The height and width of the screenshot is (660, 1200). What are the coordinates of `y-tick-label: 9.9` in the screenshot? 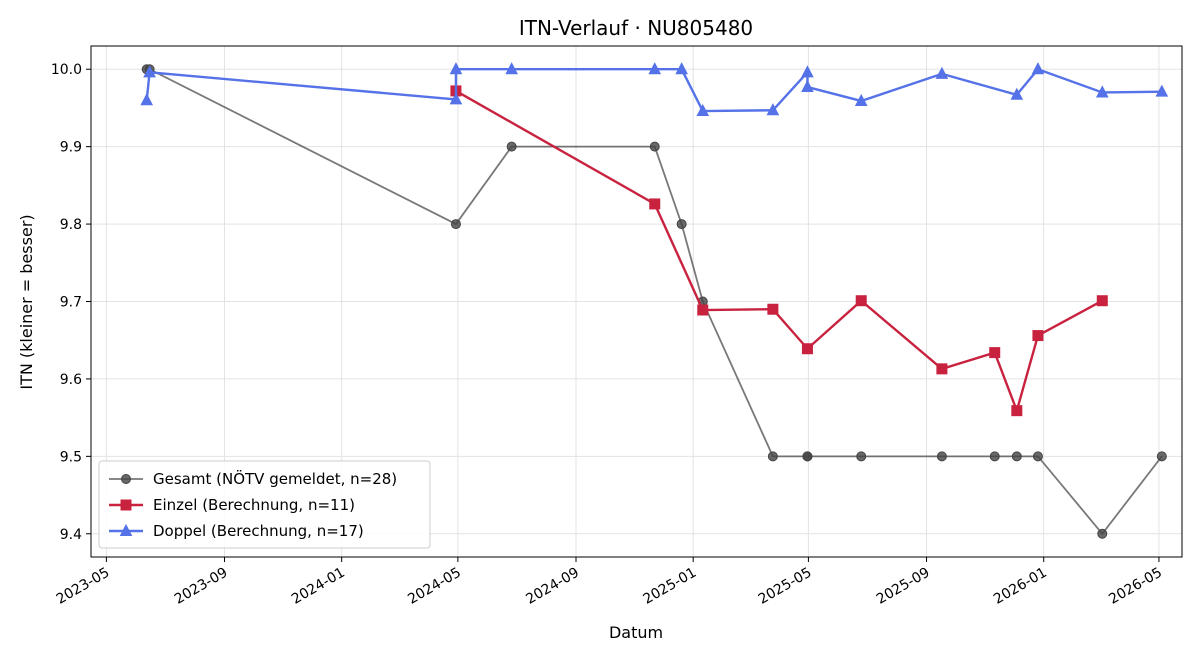 It's located at (71, 148).